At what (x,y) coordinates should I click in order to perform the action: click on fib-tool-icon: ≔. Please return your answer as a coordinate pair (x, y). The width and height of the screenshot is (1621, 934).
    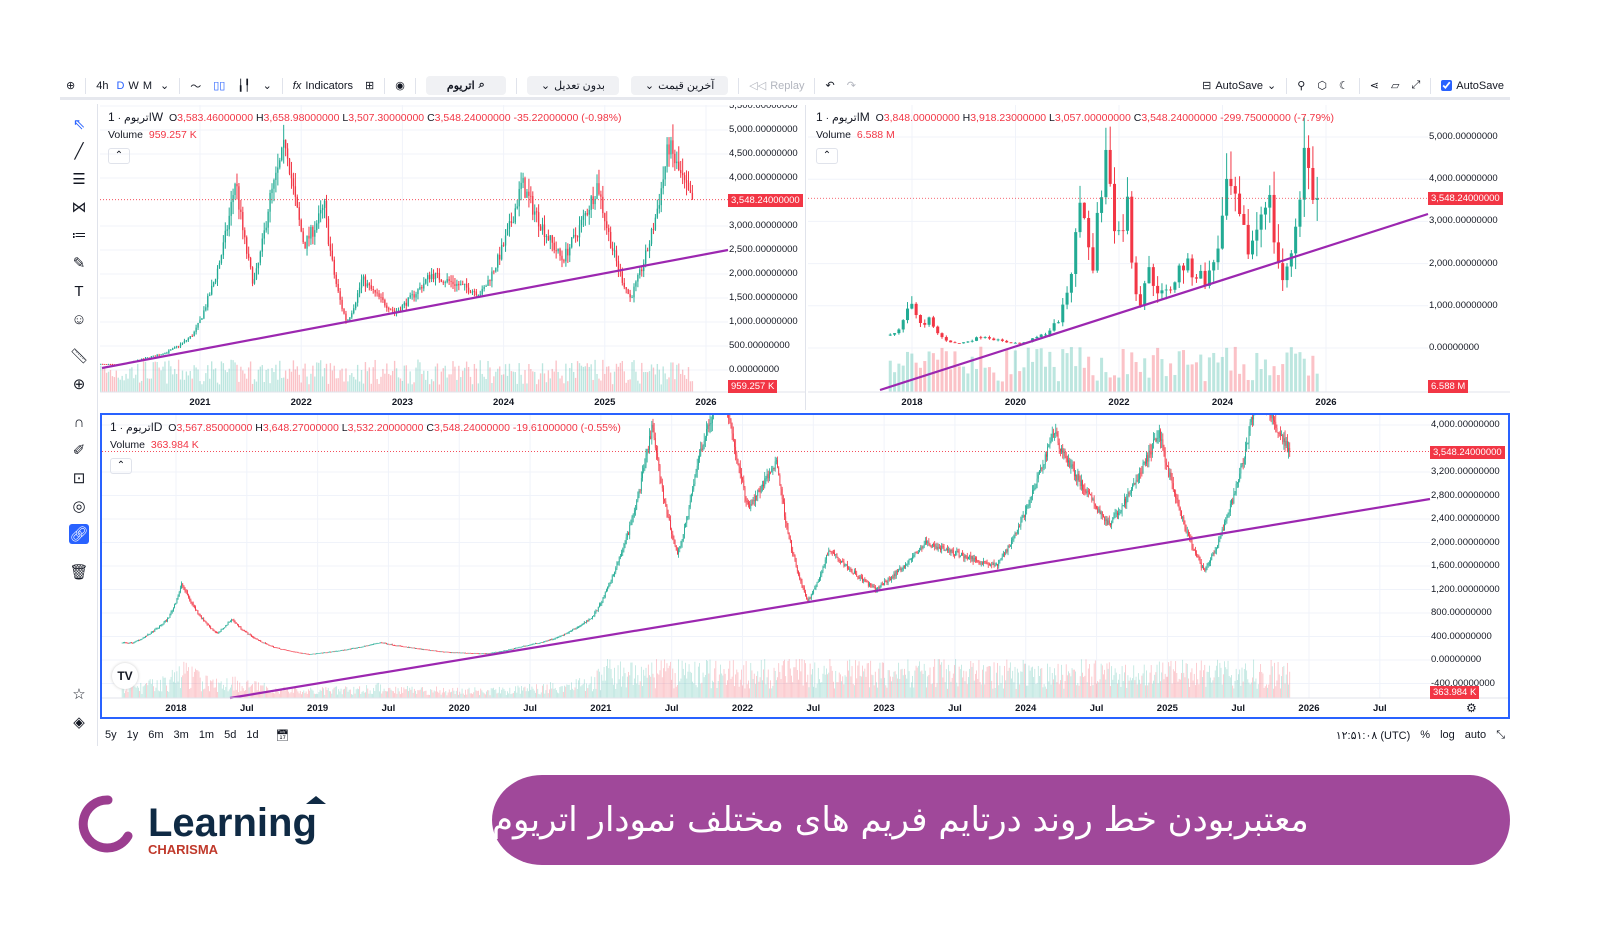
    Looking at the image, I should click on (79, 235).